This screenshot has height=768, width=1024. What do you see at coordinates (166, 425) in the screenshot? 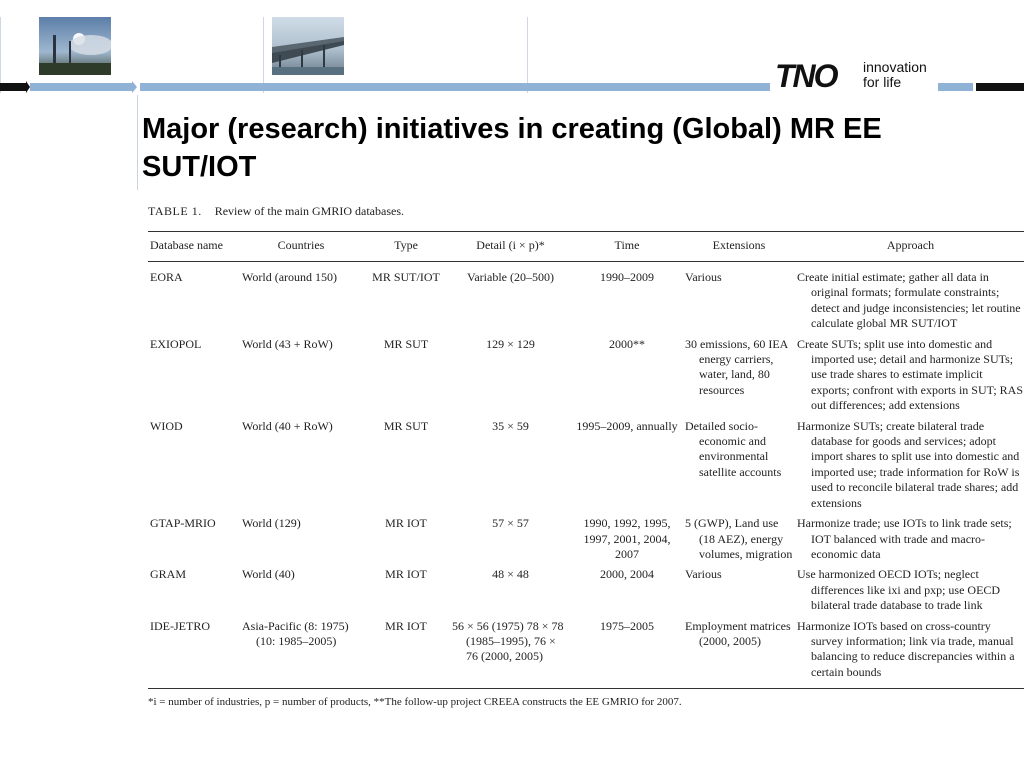
I see `cell-database-name: WIOD` at bounding box center [166, 425].